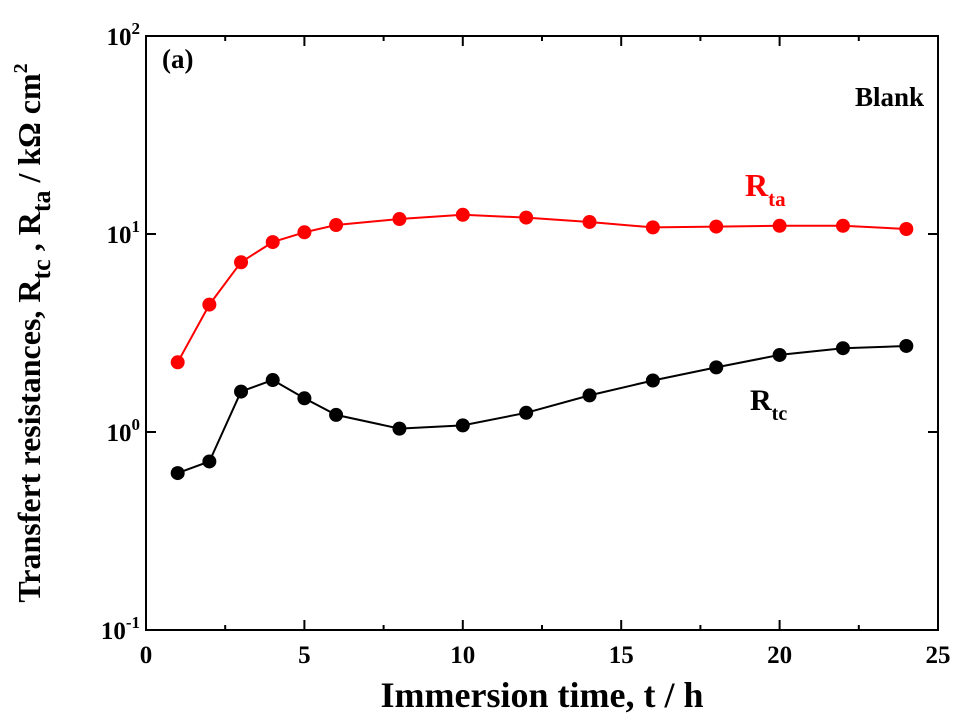 Image resolution: width=968 pixels, height=720 pixels. Describe the element at coordinates (765, 189) in the screenshot. I see `series-label-rta: Rta` at that location.